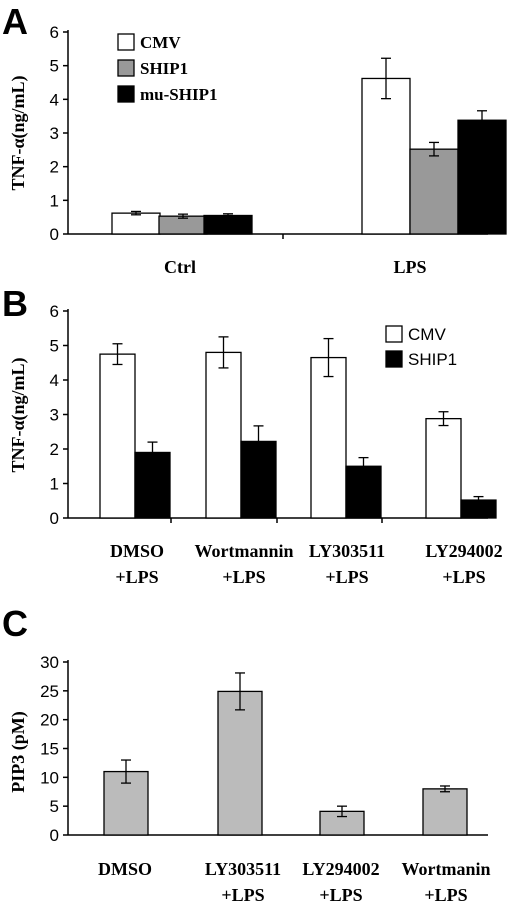  Describe the element at coordinates (49, 720) in the screenshot. I see `y-tick-label: 20` at that location.